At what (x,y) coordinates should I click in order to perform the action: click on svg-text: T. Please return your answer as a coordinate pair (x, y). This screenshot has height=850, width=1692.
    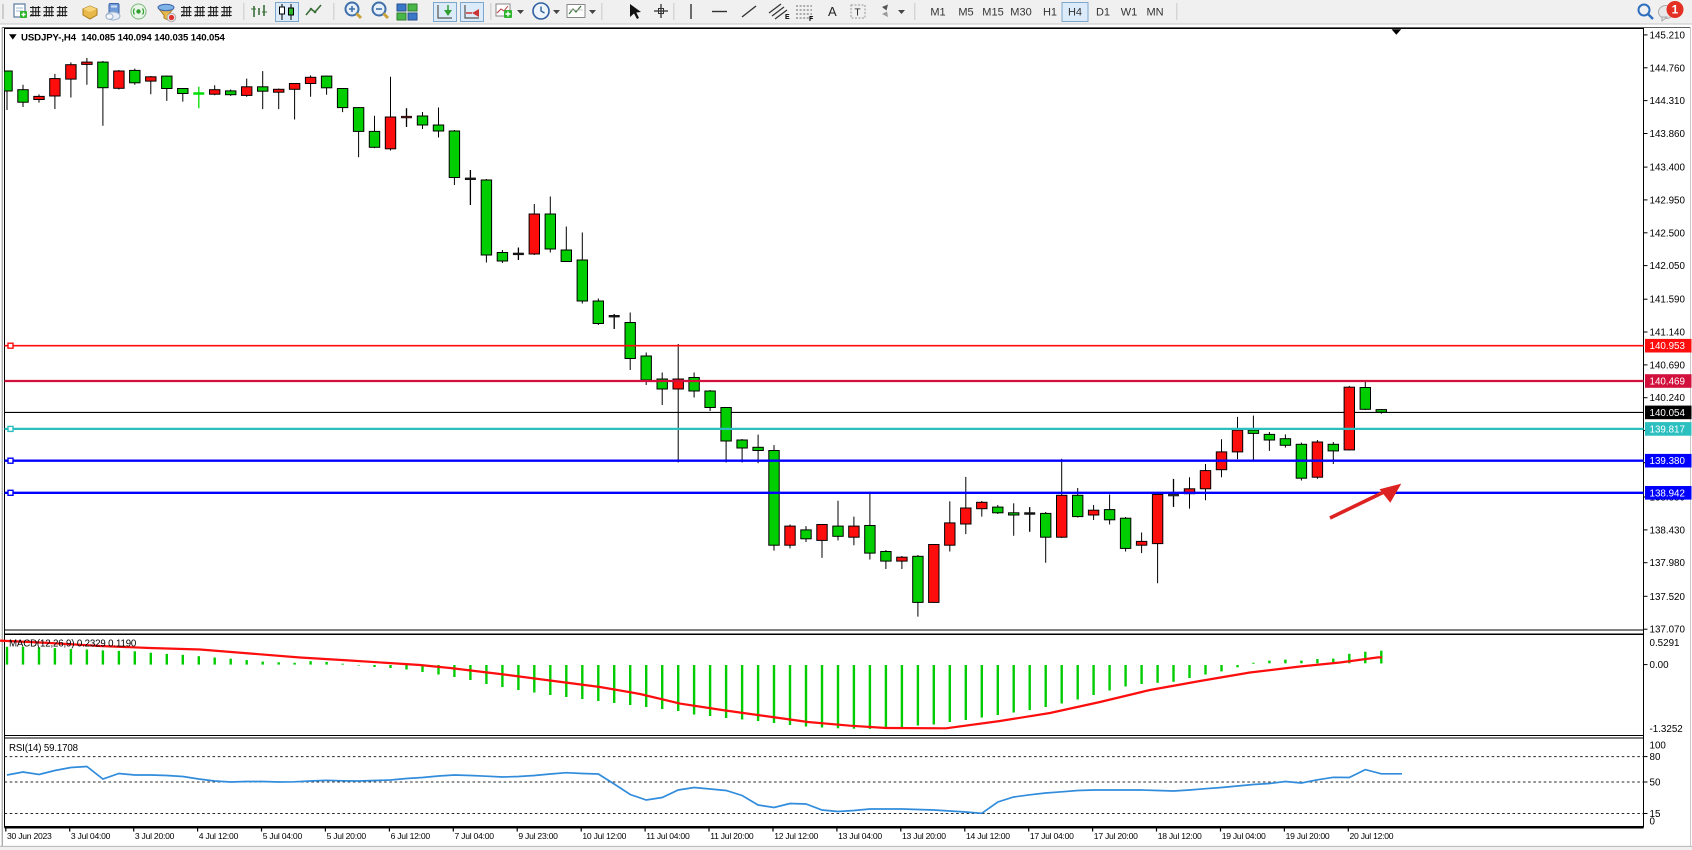
    Looking at the image, I should click on (858, 13).